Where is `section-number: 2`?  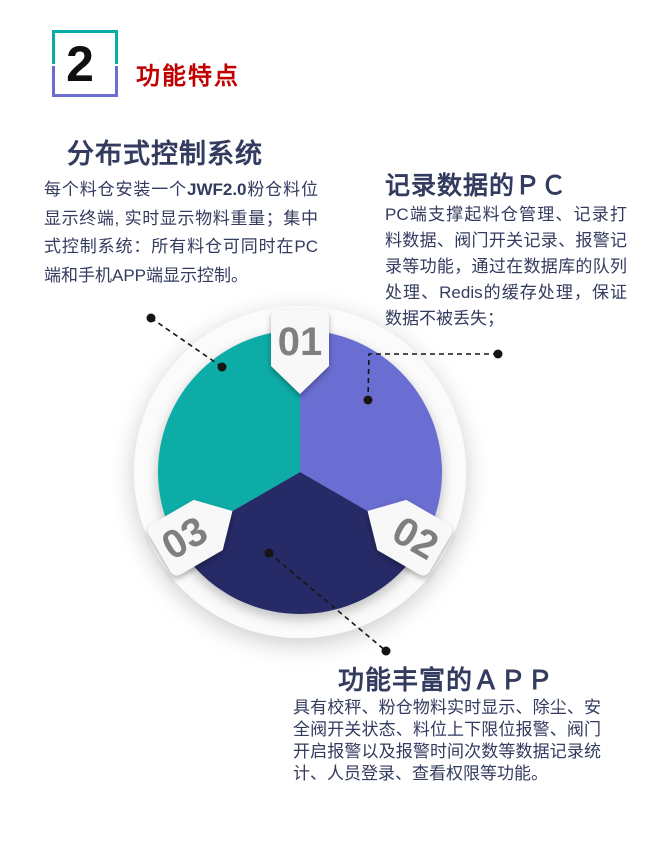 section-number: 2 is located at coordinates (80, 63).